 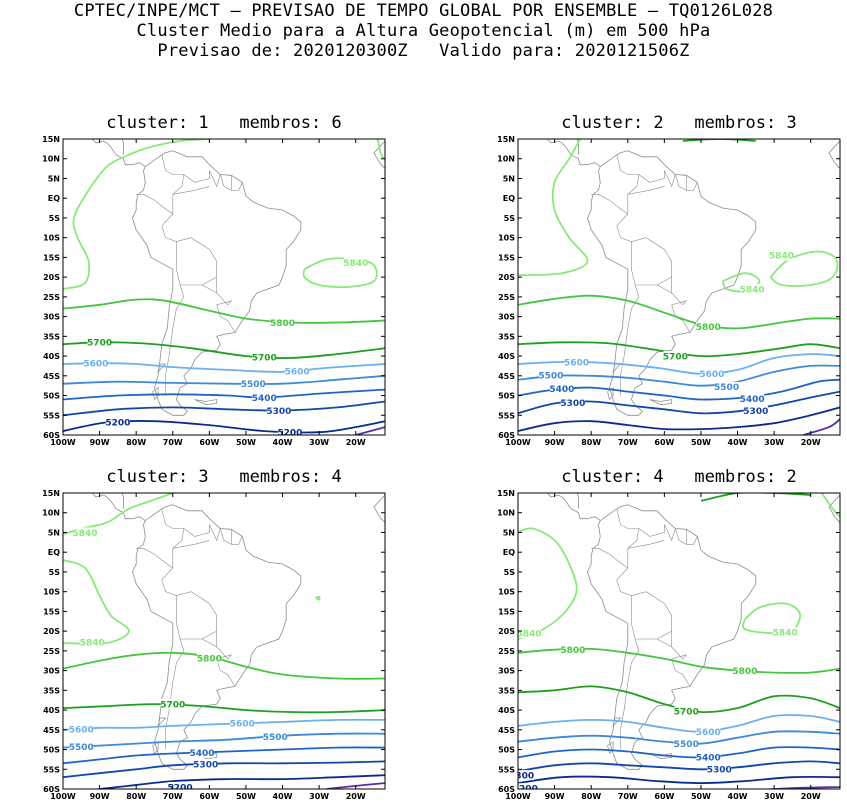 I want to click on y-tick-label: 5S, so click(x=55, y=572).